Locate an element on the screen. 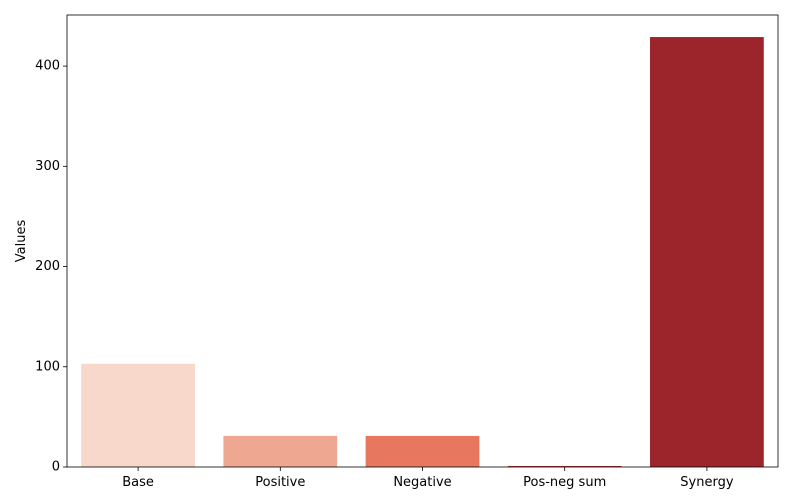 The image size is (792, 504). y-axis-ticks: 0 100 200 300 400 is located at coordinates (51, 267).